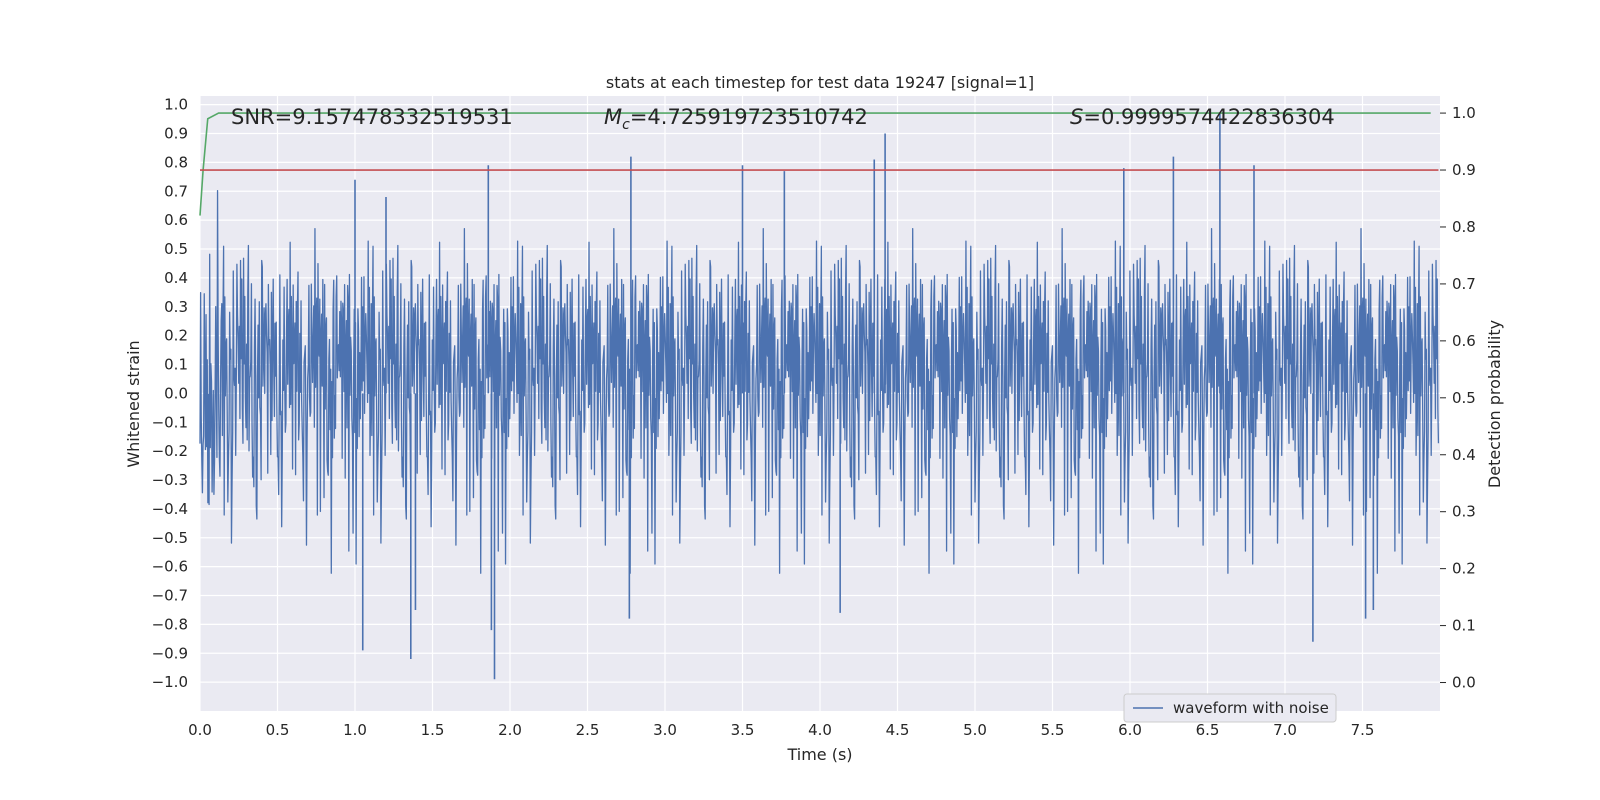 The height and width of the screenshot is (800, 1600). What do you see at coordinates (176, 365) in the screenshot?
I see `y-tick-label: 0.1` at bounding box center [176, 365].